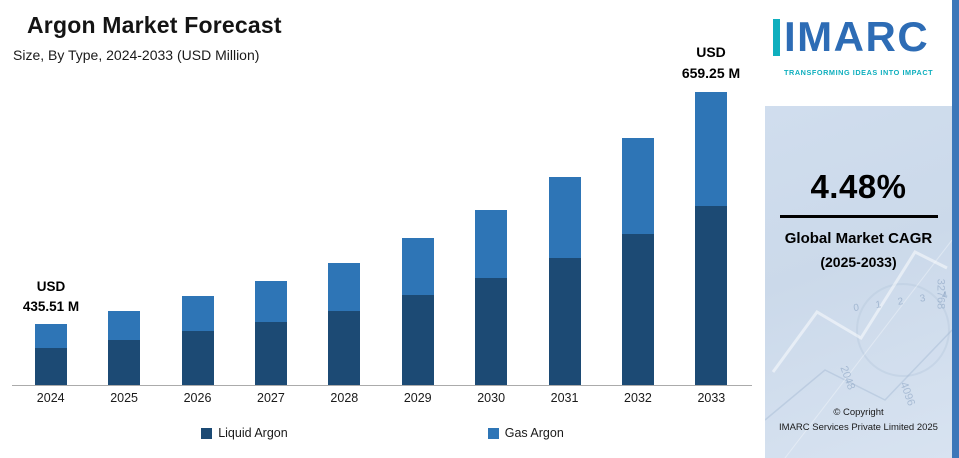  What do you see at coordinates (50, 238) in the screenshot?
I see `bar-group-2024` at bounding box center [50, 238].